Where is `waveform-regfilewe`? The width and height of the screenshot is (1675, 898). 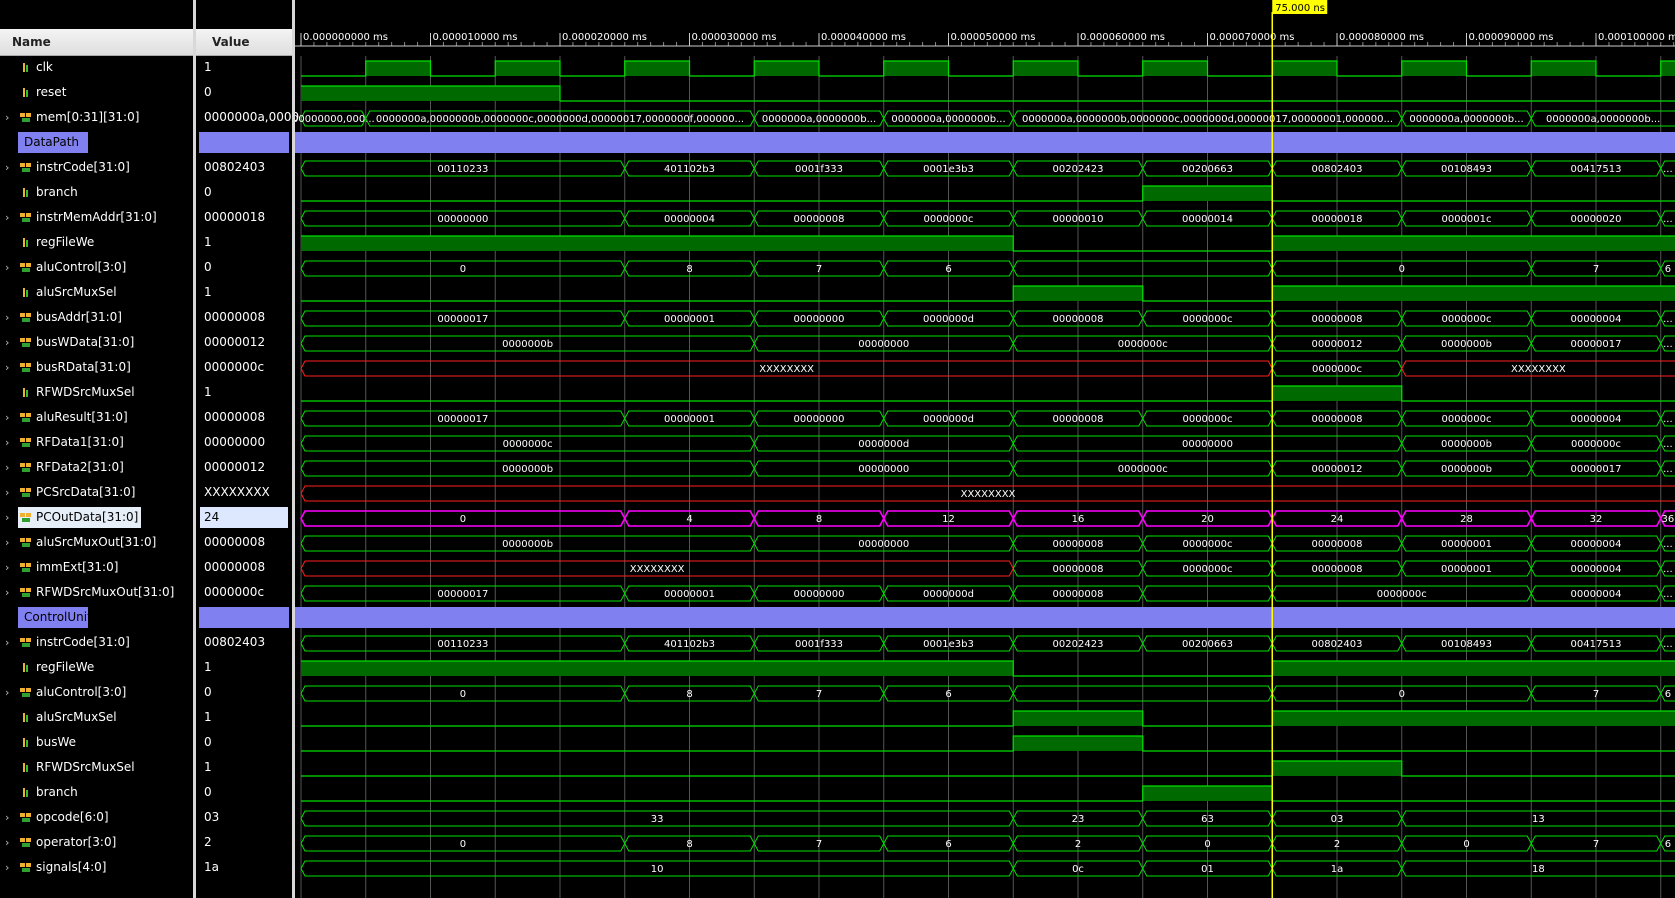
waveform-regfilewe is located at coordinates (988, 668).